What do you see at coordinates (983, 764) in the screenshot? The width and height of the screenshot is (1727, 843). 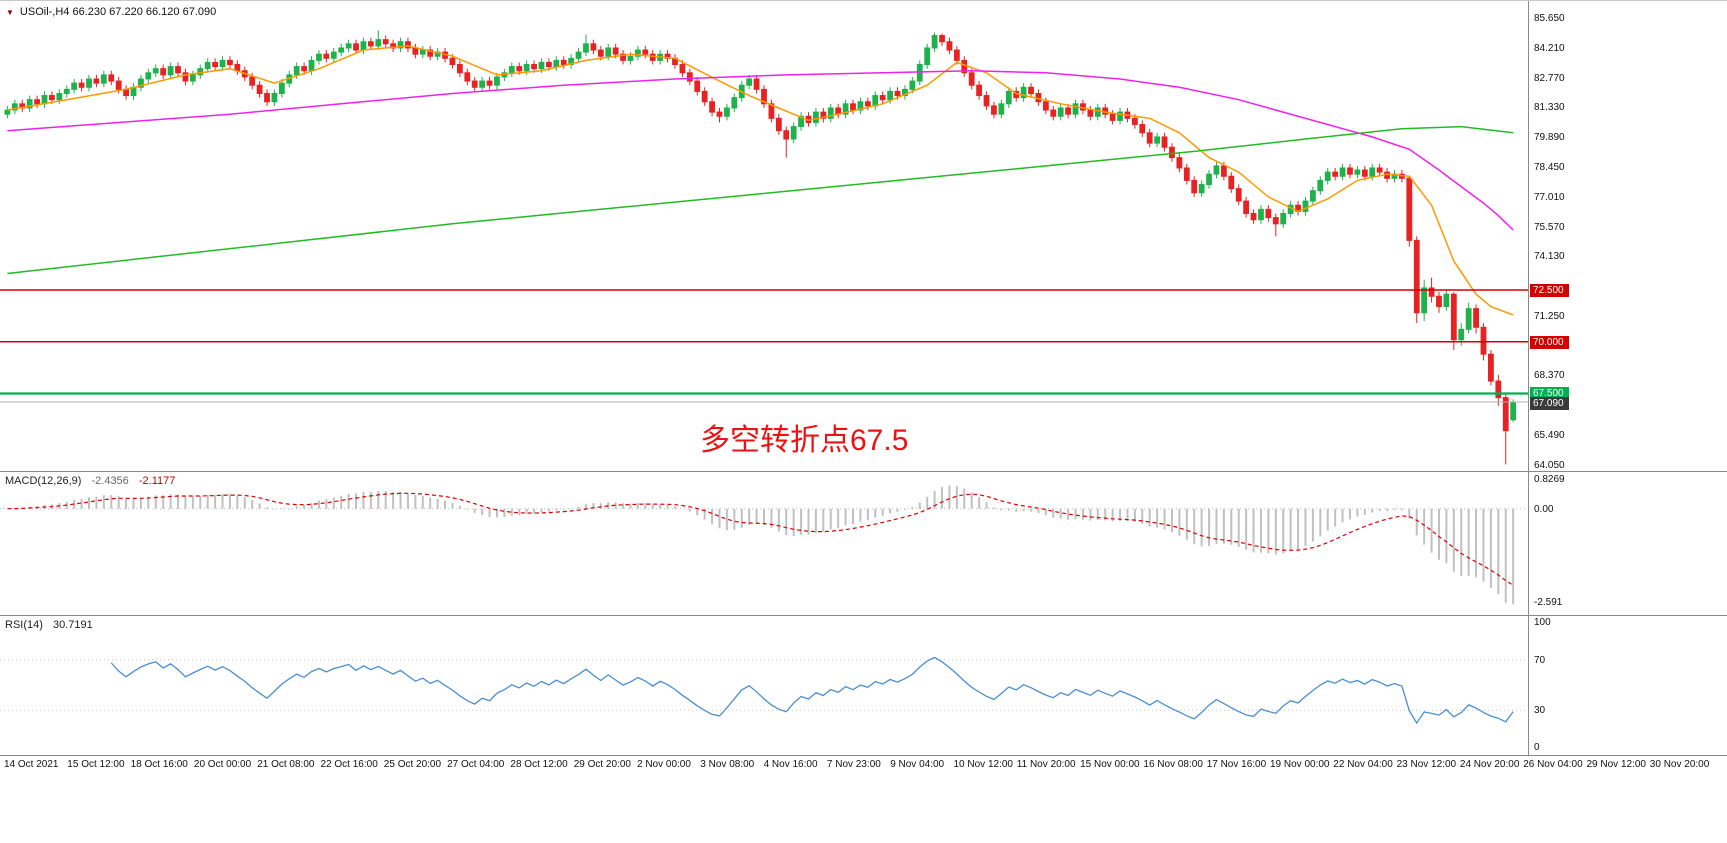 I see `time-axis-label: 10 Nov 12:00` at bounding box center [983, 764].